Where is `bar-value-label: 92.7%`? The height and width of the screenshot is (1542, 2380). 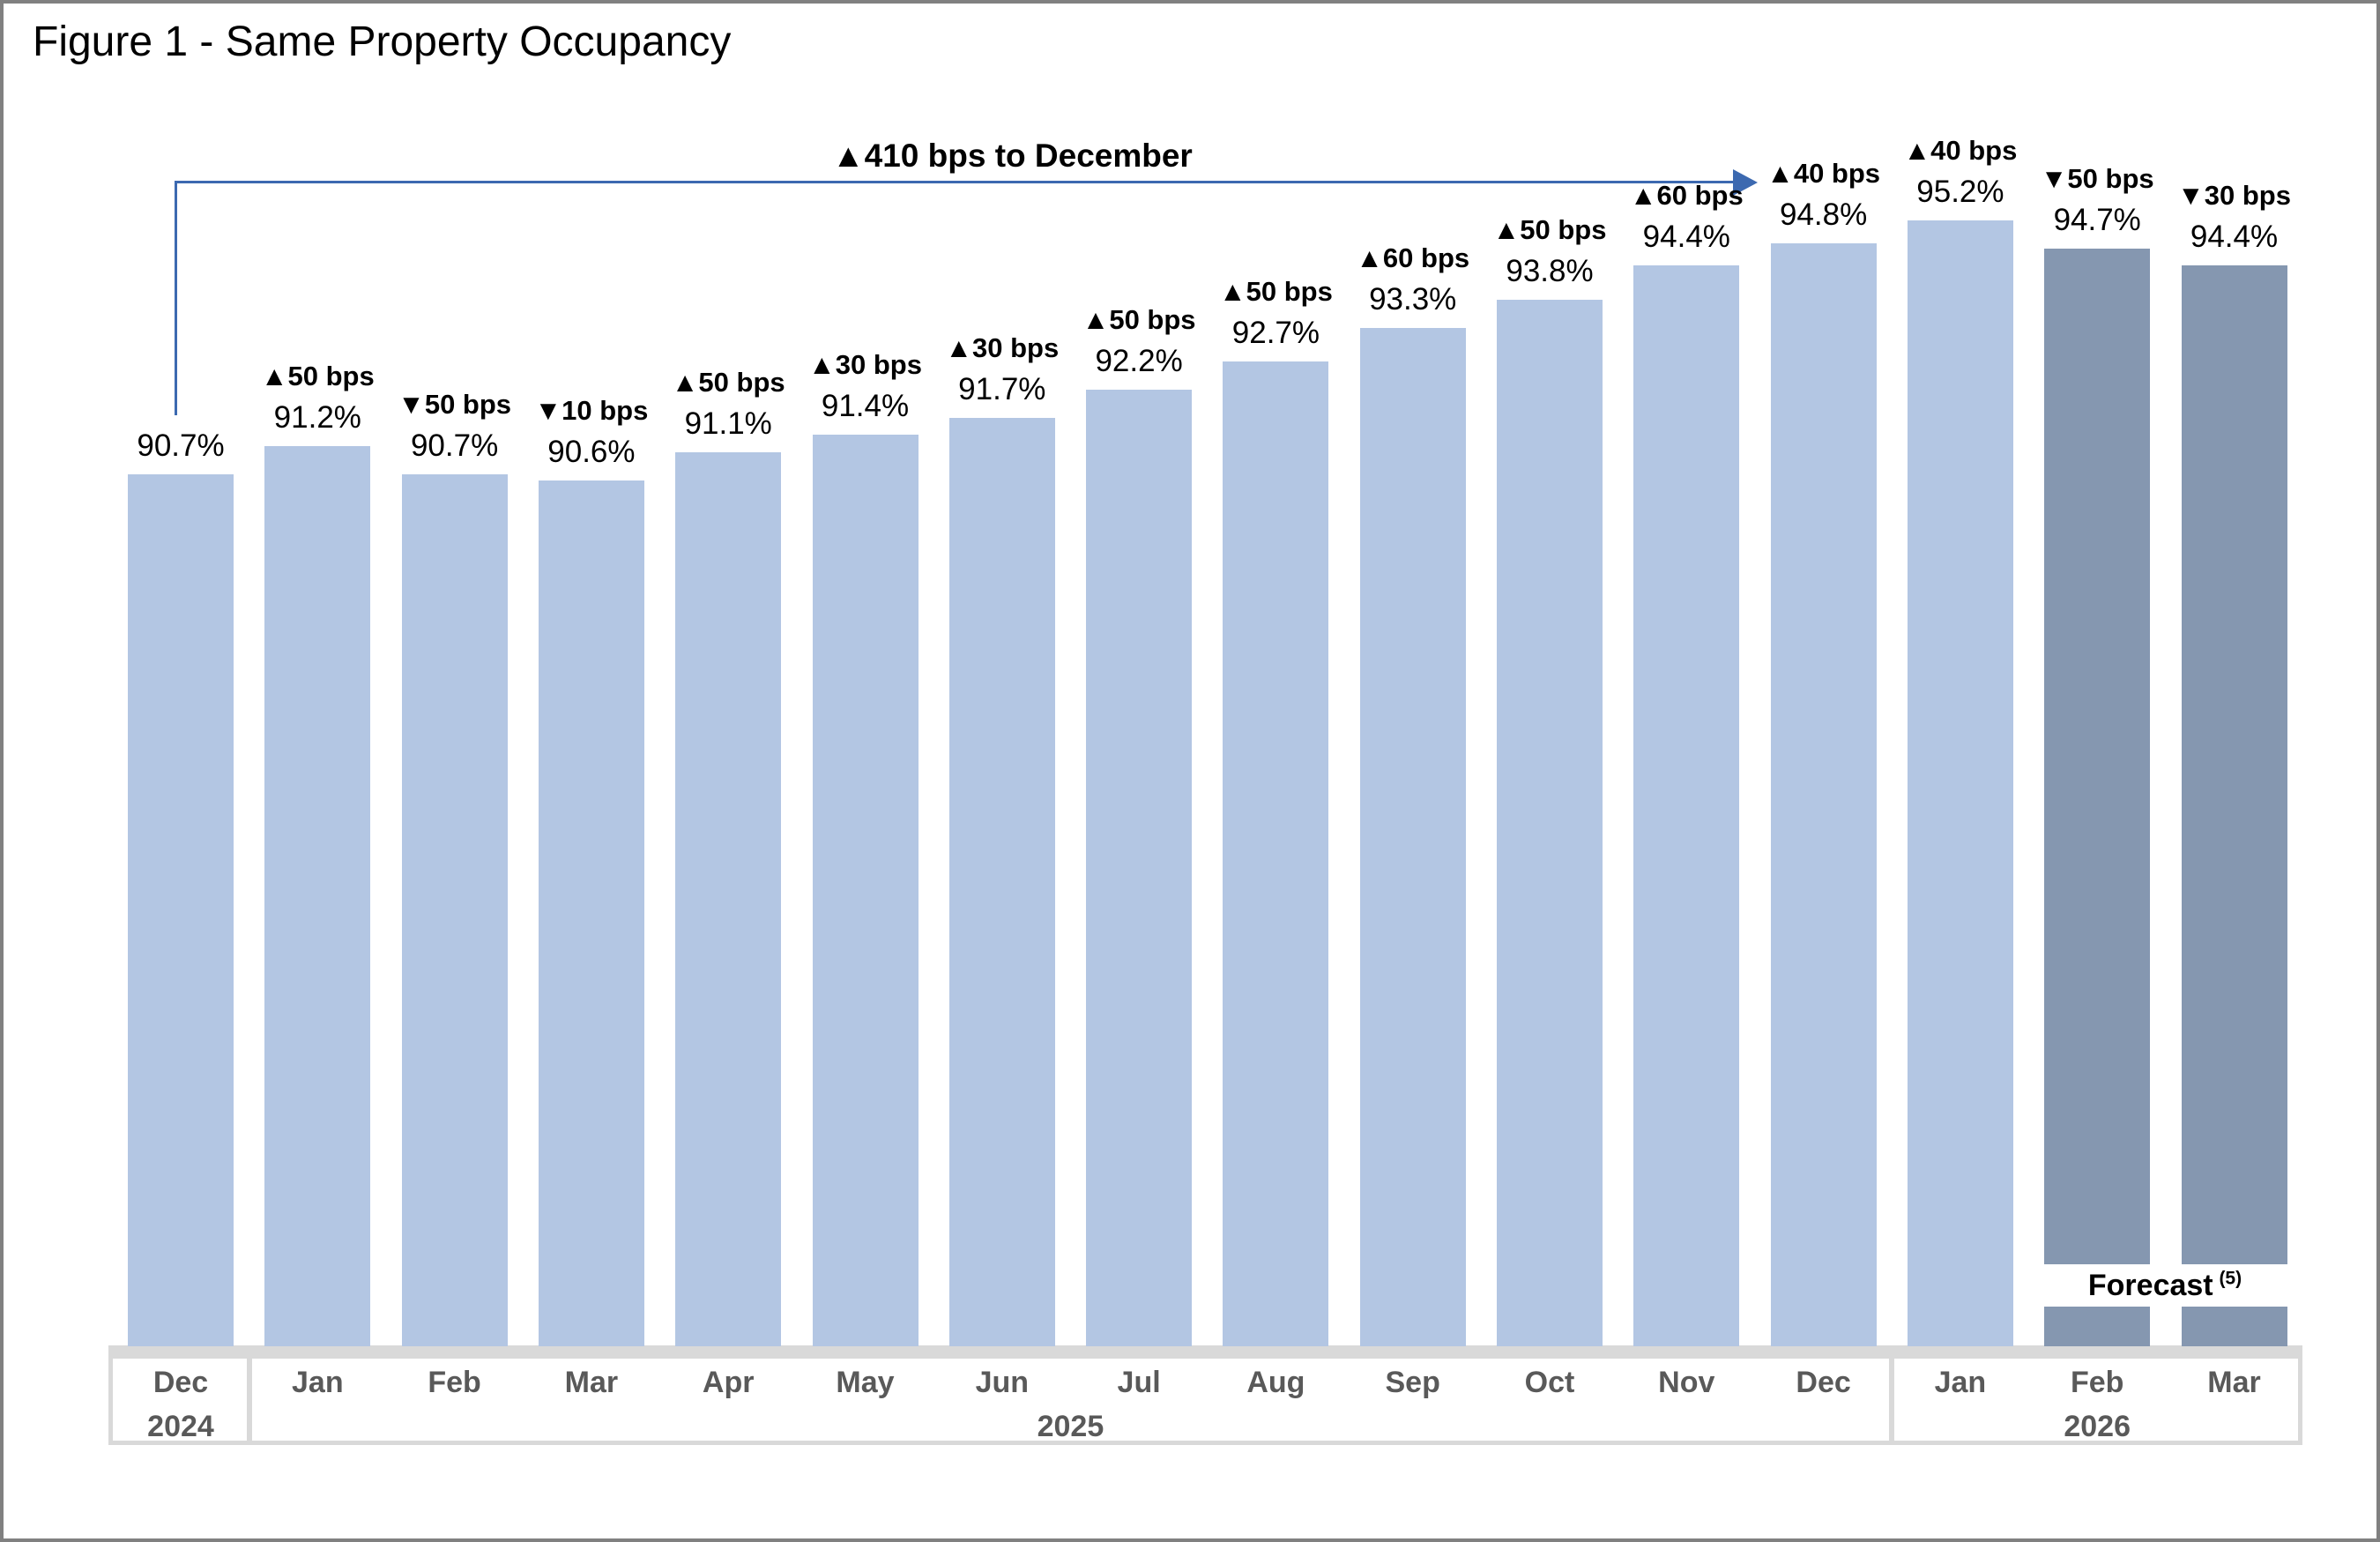
bar-value-label: 92.7% is located at coordinates (1275, 333).